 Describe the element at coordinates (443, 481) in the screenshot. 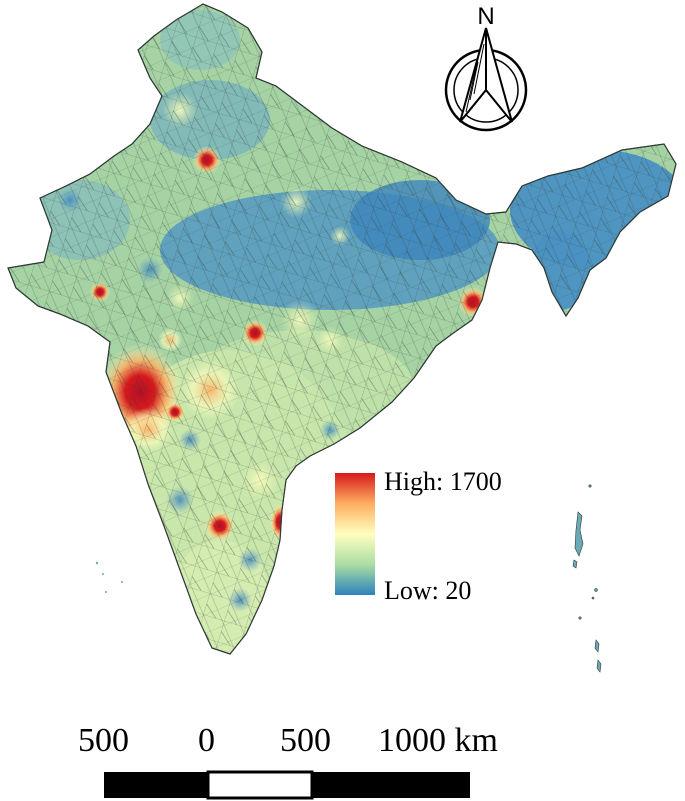

I see `legend-high-label: High: 1700` at that location.